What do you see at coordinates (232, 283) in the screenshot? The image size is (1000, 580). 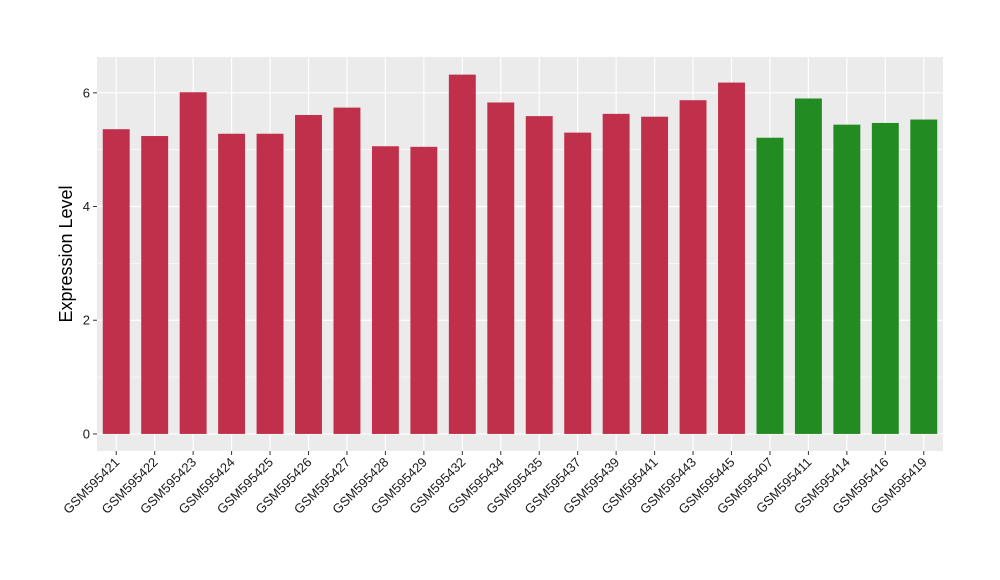 I see `bar-gsm595424` at bounding box center [232, 283].